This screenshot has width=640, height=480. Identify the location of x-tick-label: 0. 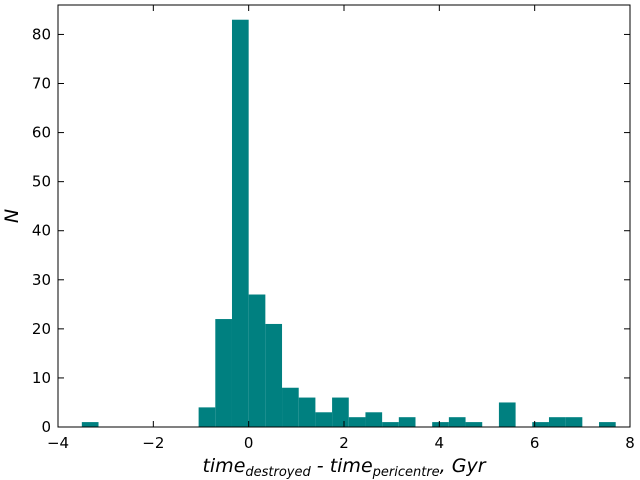
(249, 443).